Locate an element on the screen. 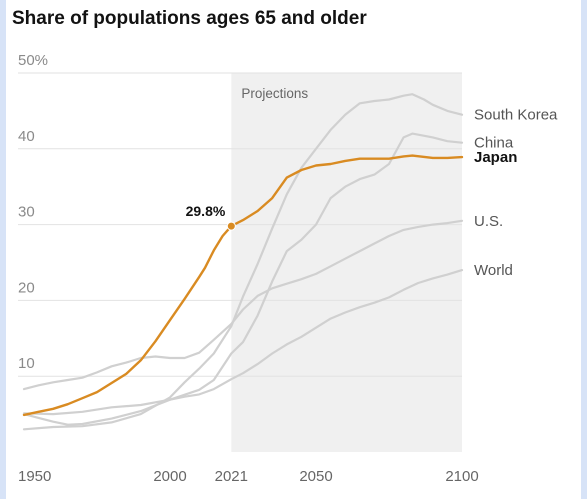  series-label-world: World is located at coordinates (493, 270).